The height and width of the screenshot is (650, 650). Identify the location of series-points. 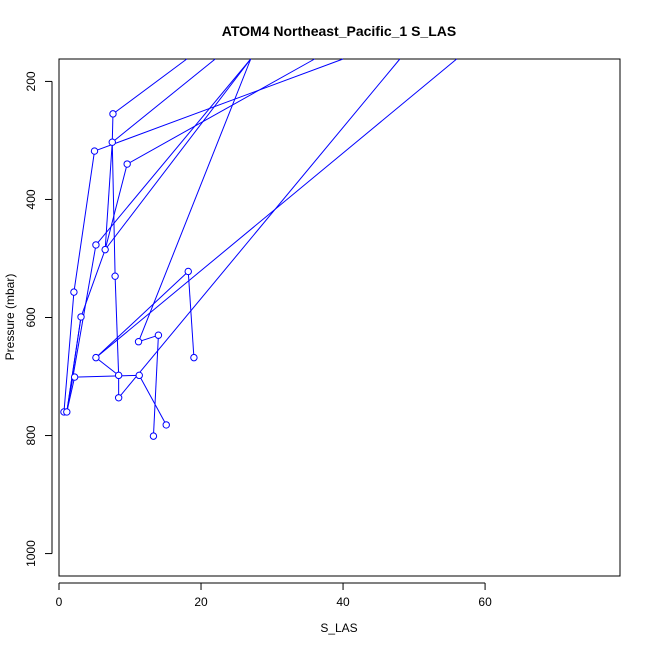
(129, 275).